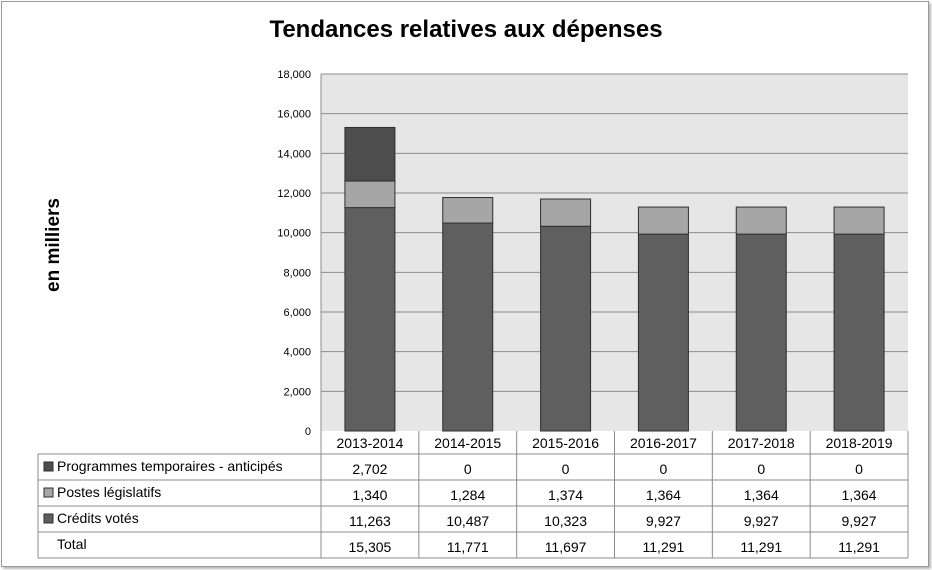 The height and width of the screenshot is (570, 932). What do you see at coordinates (467, 443) in the screenshot?
I see `x-tick-label: 2014-2015` at bounding box center [467, 443].